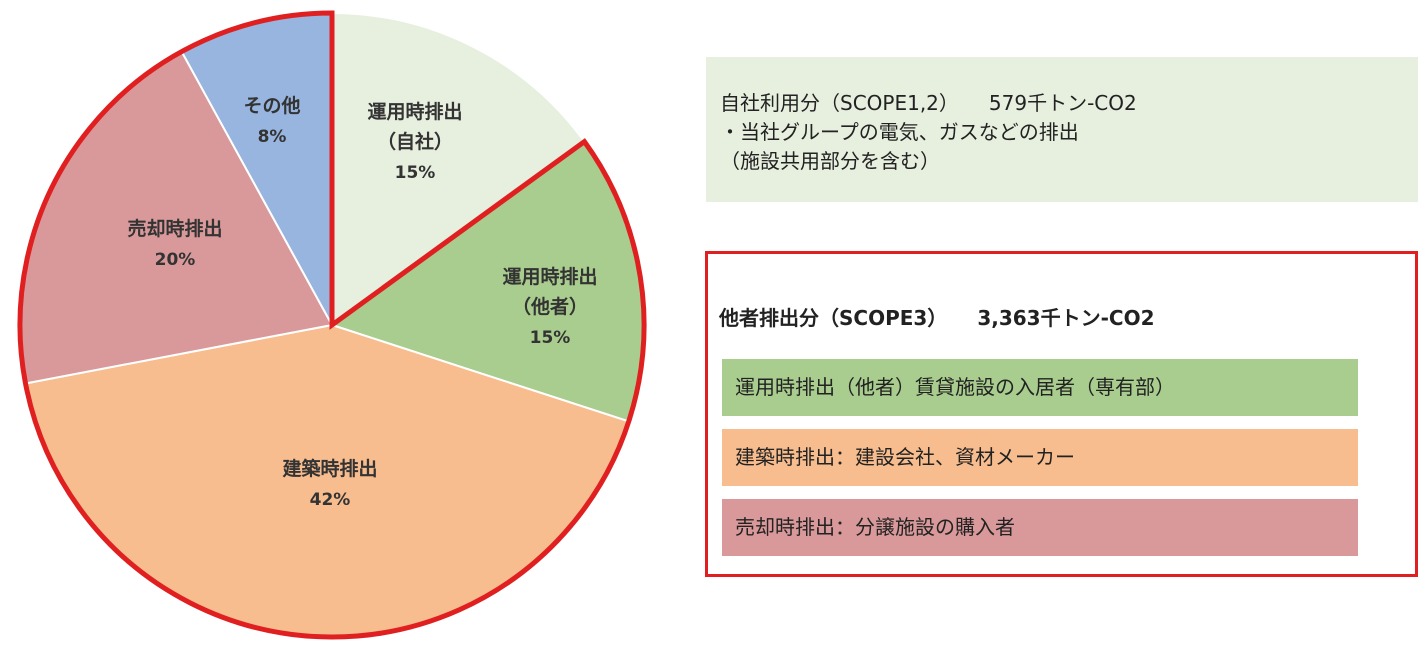 The width and height of the screenshot is (1425, 650). What do you see at coordinates (833, 318) in the screenshot?
I see `scope3-title: 他者排出分（SCOPE3）` at bounding box center [833, 318].